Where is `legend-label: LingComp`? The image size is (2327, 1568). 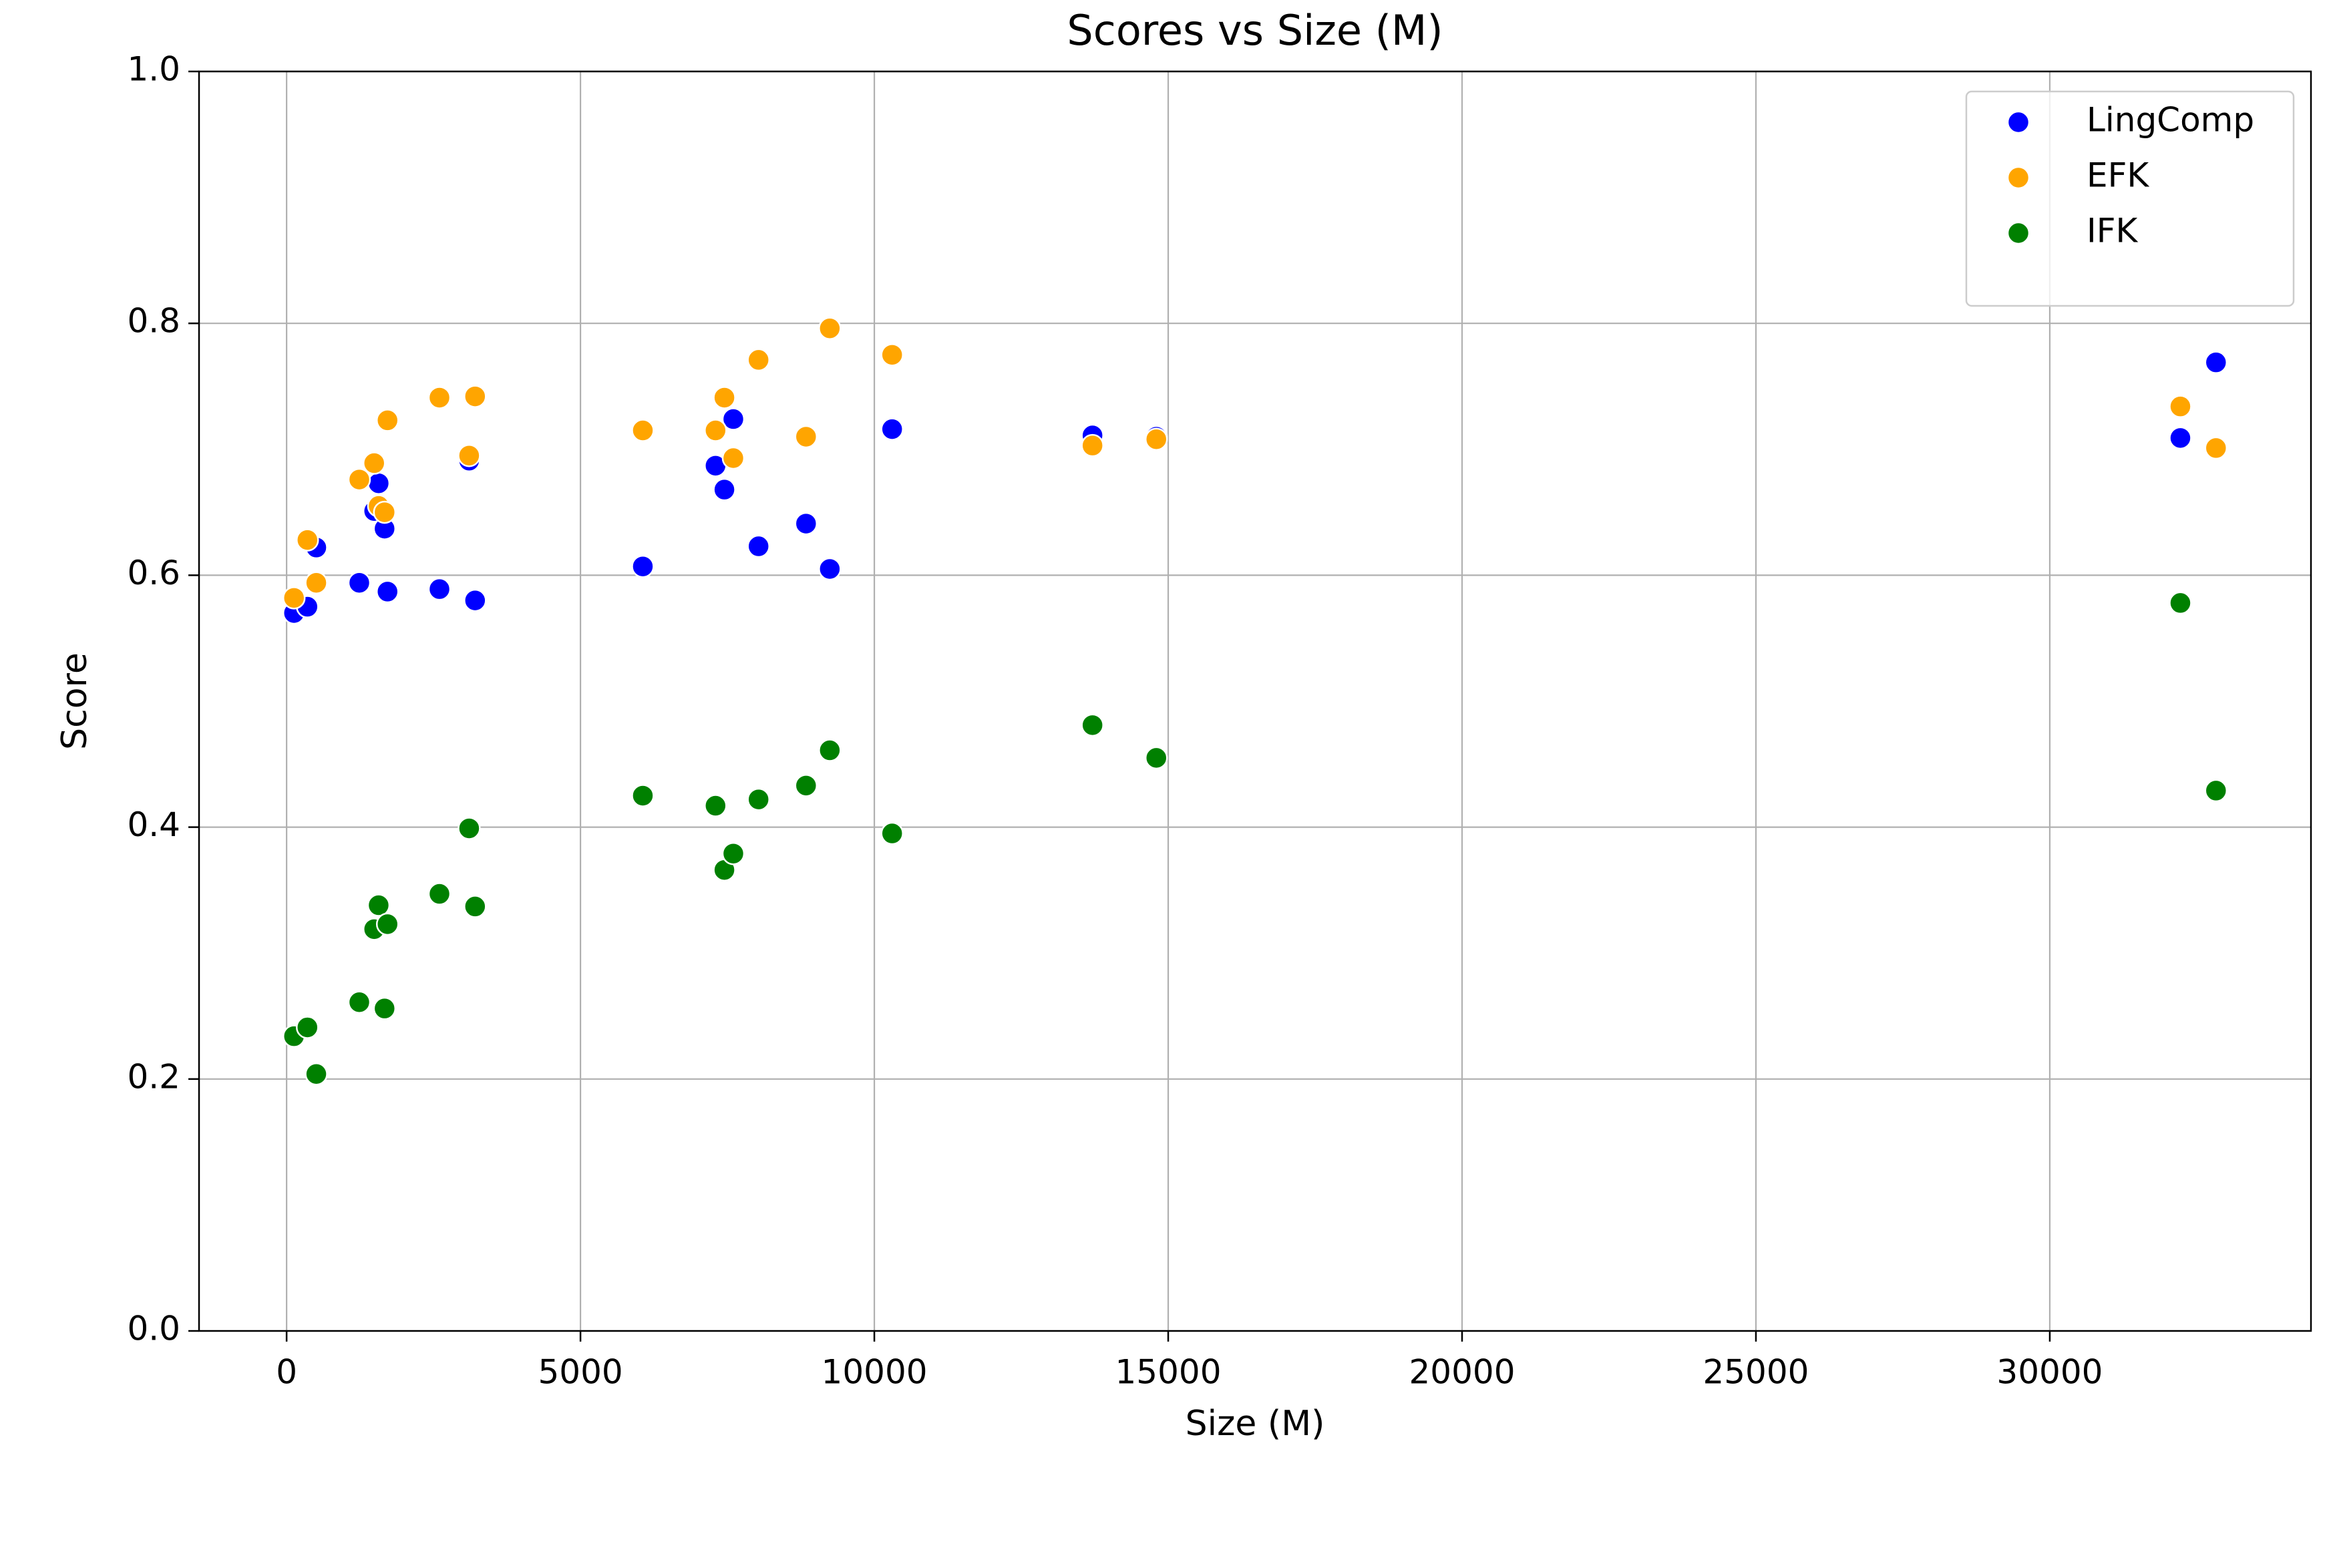
legend-label: LingComp is located at coordinates (2170, 120).